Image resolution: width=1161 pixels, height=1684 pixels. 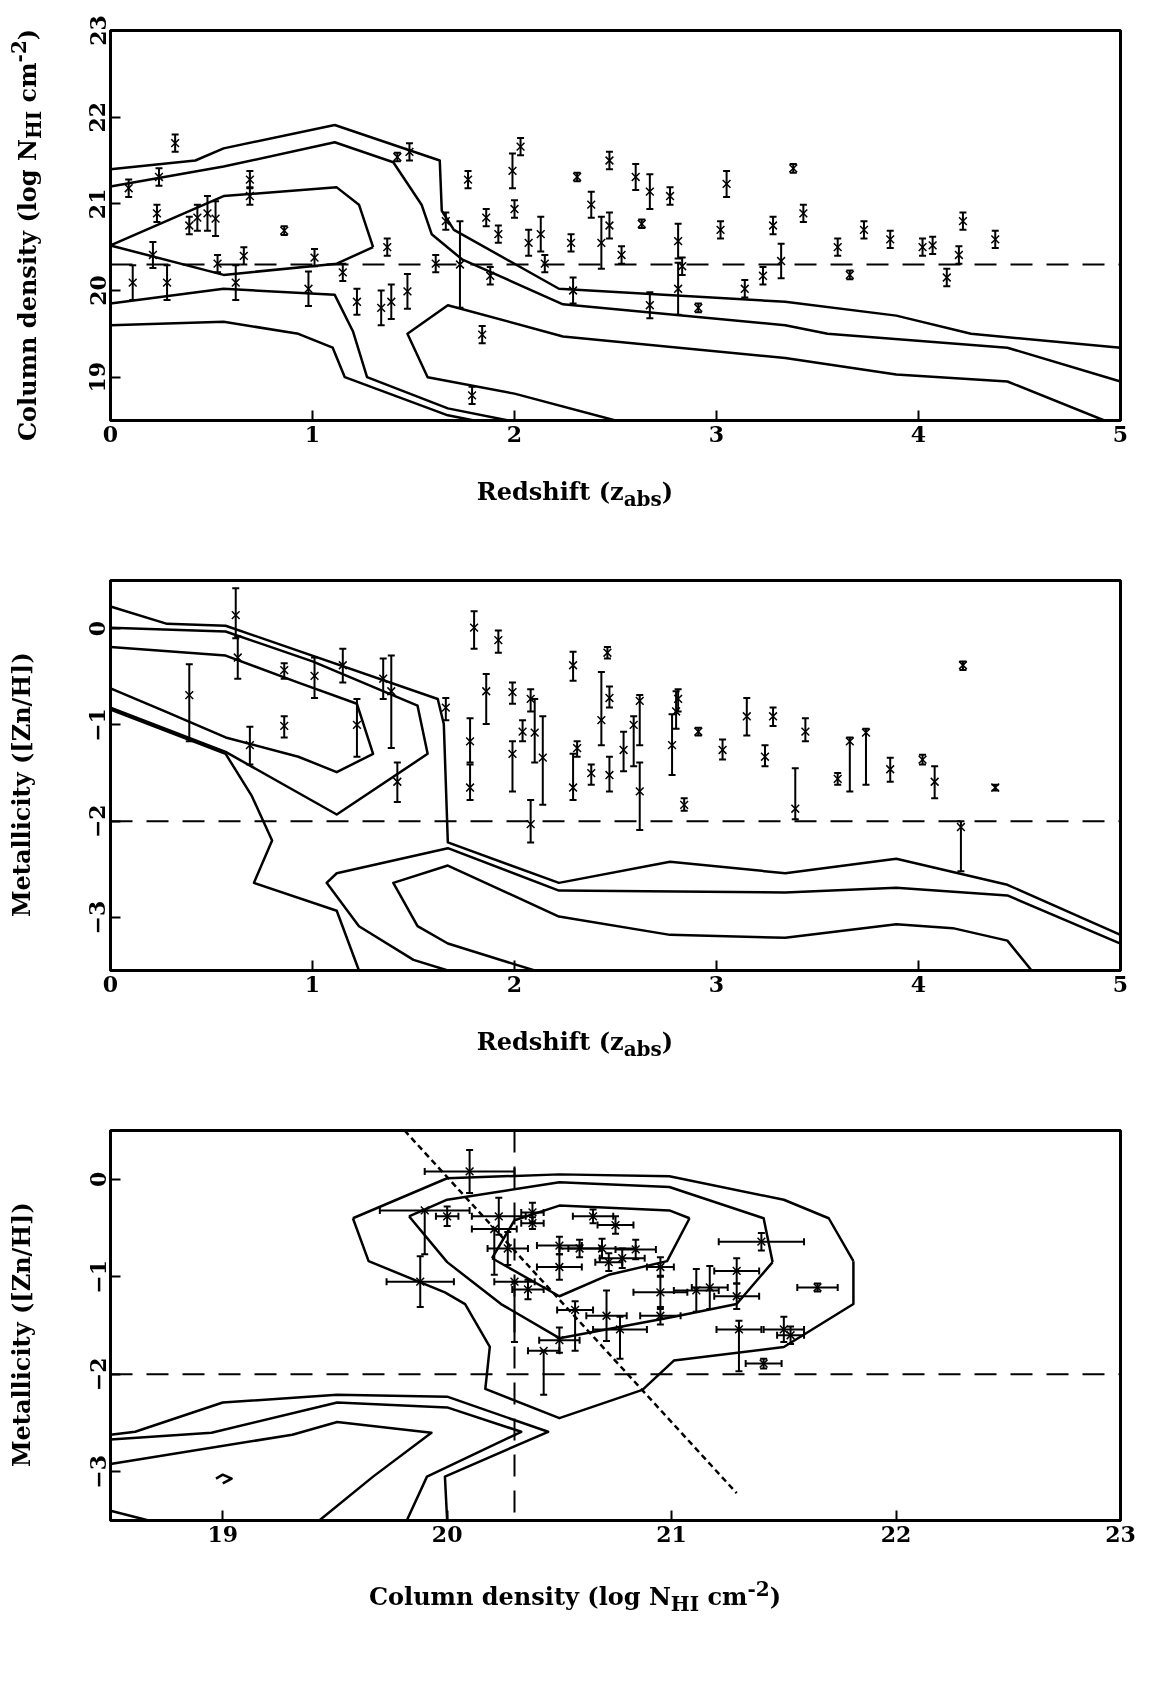 I want to click on x-tick-label: 20, so click(x=447, y=1533).